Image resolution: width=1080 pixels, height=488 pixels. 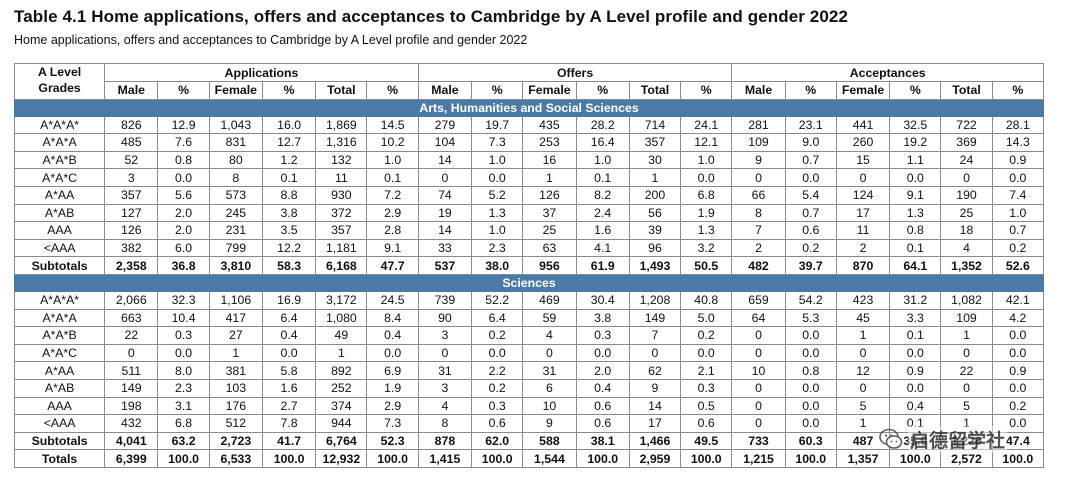 What do you see at coordinates (341, 300) in the screenshot?
I see `table-cell: 3,172` at bounding box center [341, 300].